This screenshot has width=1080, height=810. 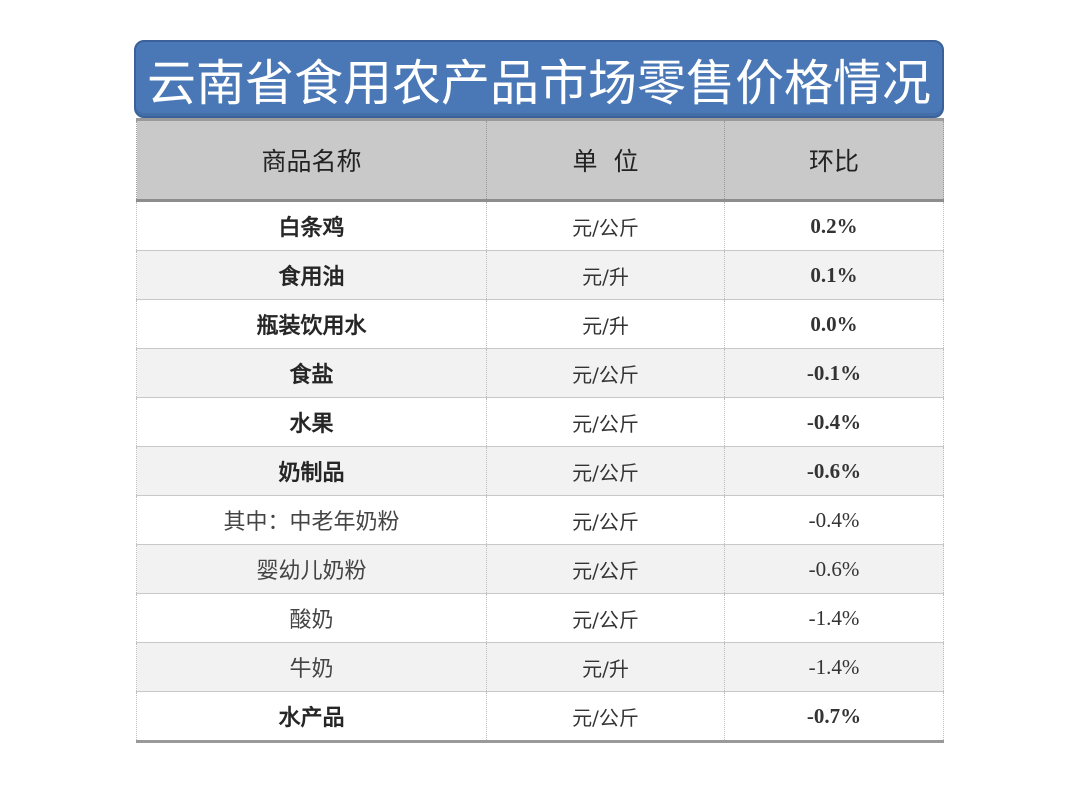 I want to click on table-row: 牛奶 元/升 -1.4%, so click(x=540, y=667).